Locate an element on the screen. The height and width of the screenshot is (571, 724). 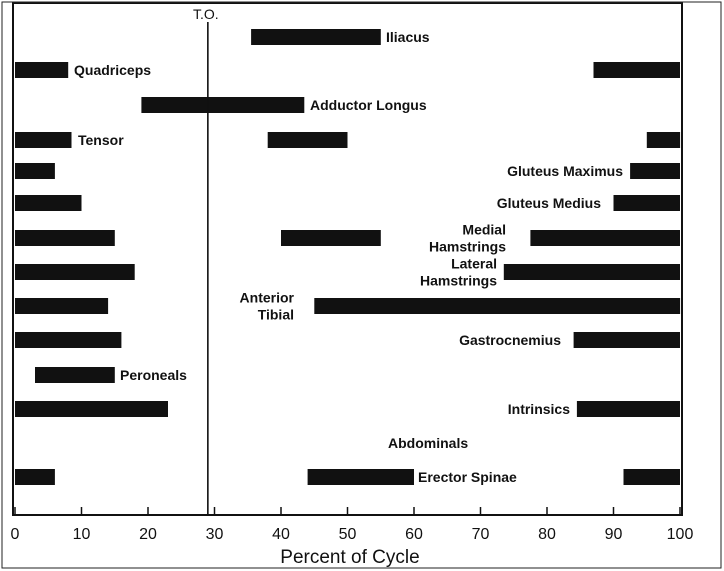
x-axis-title: Percent of Cycle is located at coordinates (349, 557).